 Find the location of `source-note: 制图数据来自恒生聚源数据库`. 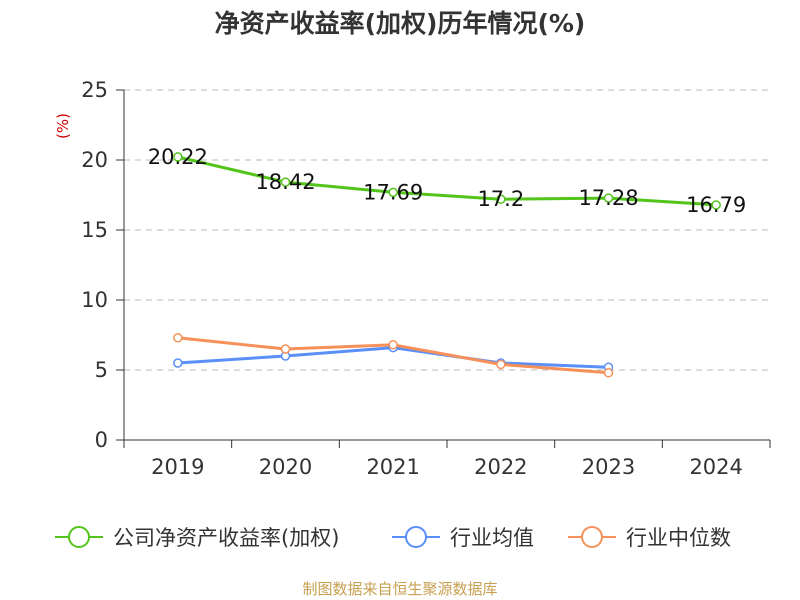

source-note: 制图数据来自恒生聚源数据库 is located at coordinates (399, 589).